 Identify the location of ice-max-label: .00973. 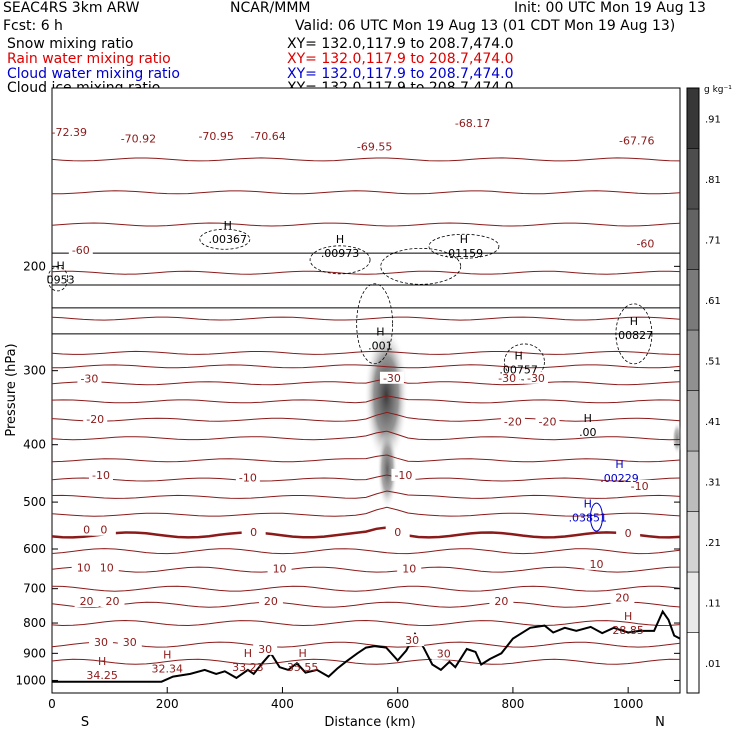
(340, 253).